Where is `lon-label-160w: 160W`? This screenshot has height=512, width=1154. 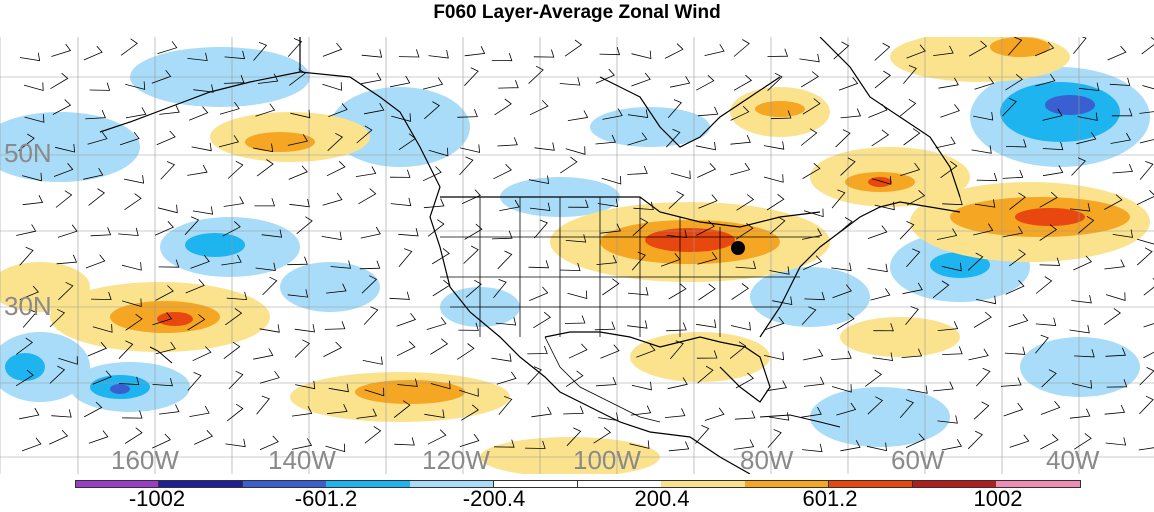
lon-label-160w: 160W is located at coordinates (145, 459).